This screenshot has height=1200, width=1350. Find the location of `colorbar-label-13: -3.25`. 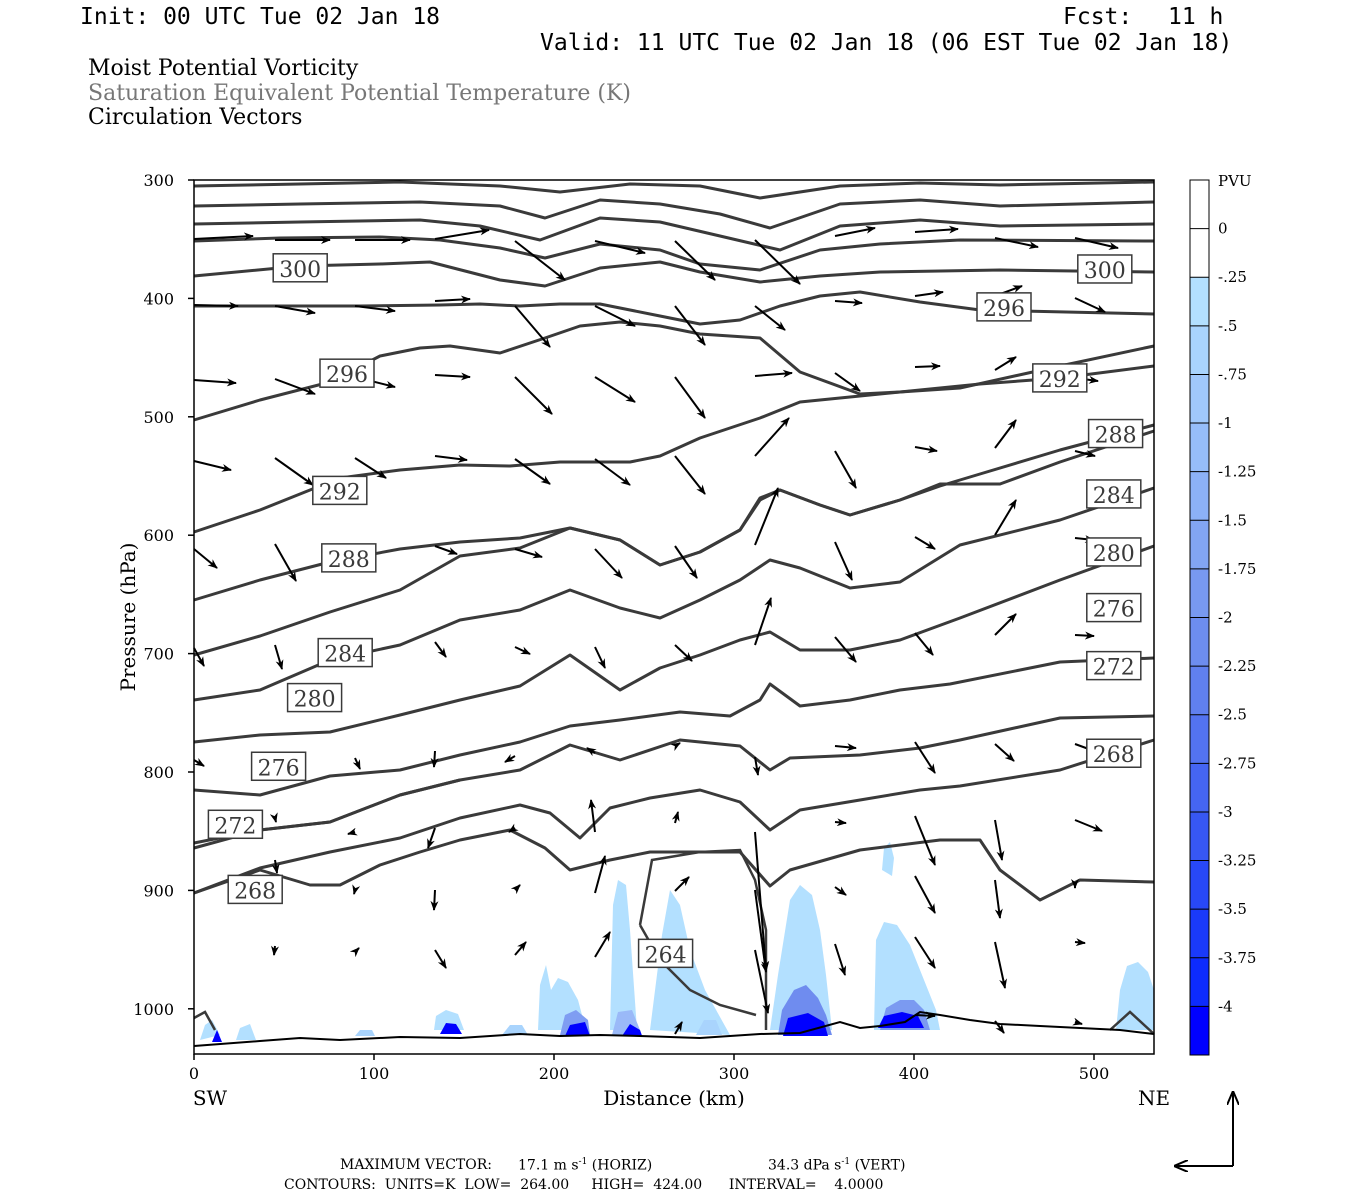

colorbar-label-13: -3.25 is located at coordinates (1237, 861).